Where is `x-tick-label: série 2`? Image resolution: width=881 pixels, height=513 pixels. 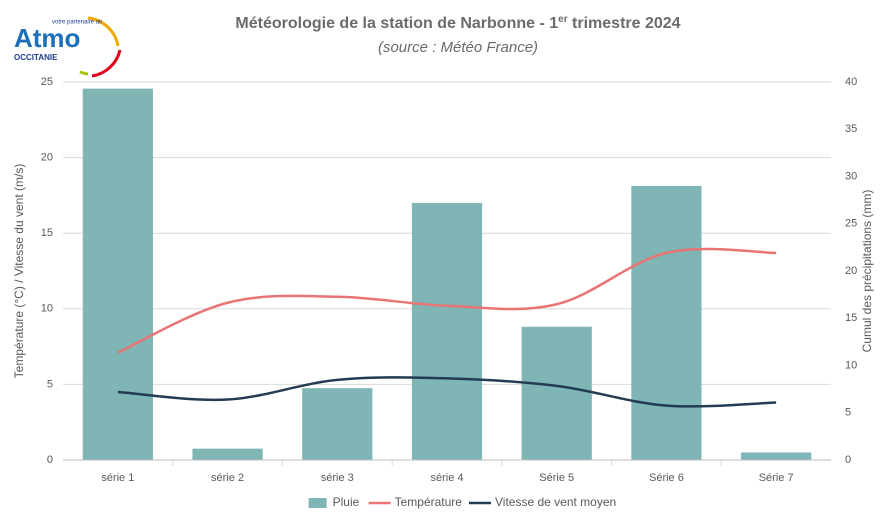
x-tick-label: série 2 is located at coordinates (227, 478).